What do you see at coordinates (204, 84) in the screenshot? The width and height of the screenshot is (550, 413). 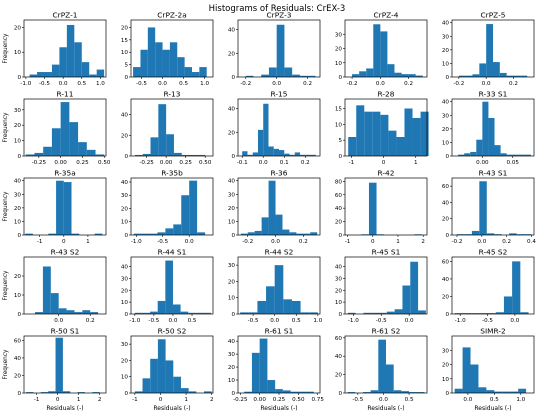 I see `x-tick-label: 1.0` at bounding box center [204, 84].